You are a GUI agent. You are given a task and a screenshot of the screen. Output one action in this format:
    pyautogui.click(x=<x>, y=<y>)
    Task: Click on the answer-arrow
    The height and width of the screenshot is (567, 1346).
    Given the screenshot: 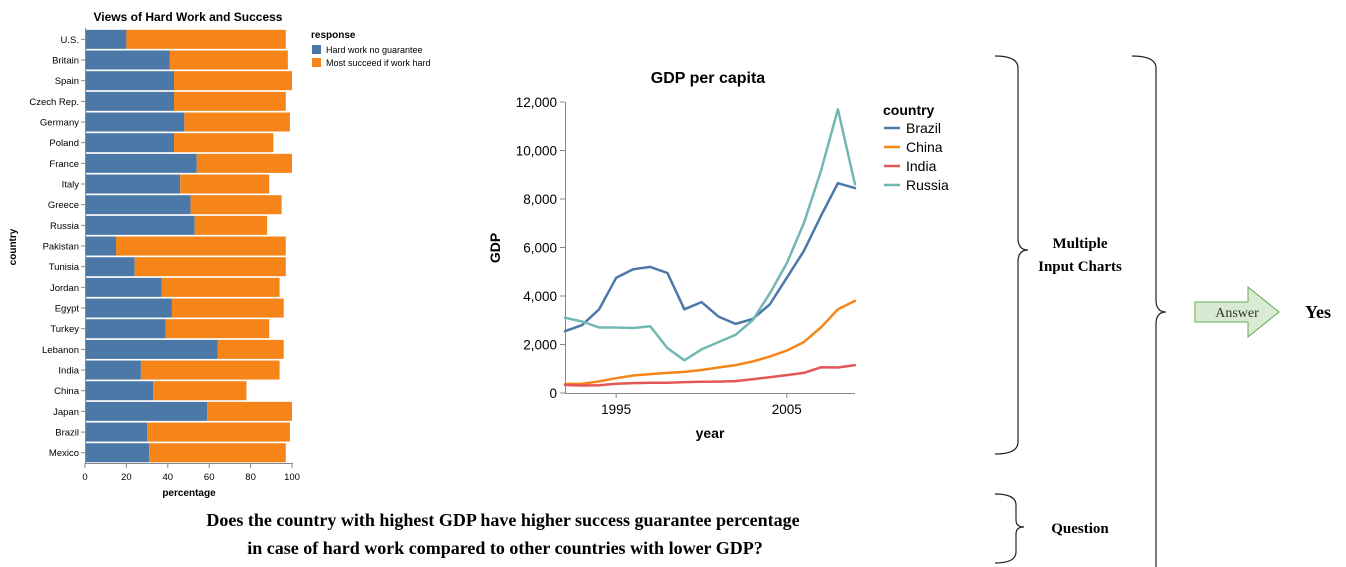 What is the action you would take?
    pyautogui.click(x=1237, y=312)
    